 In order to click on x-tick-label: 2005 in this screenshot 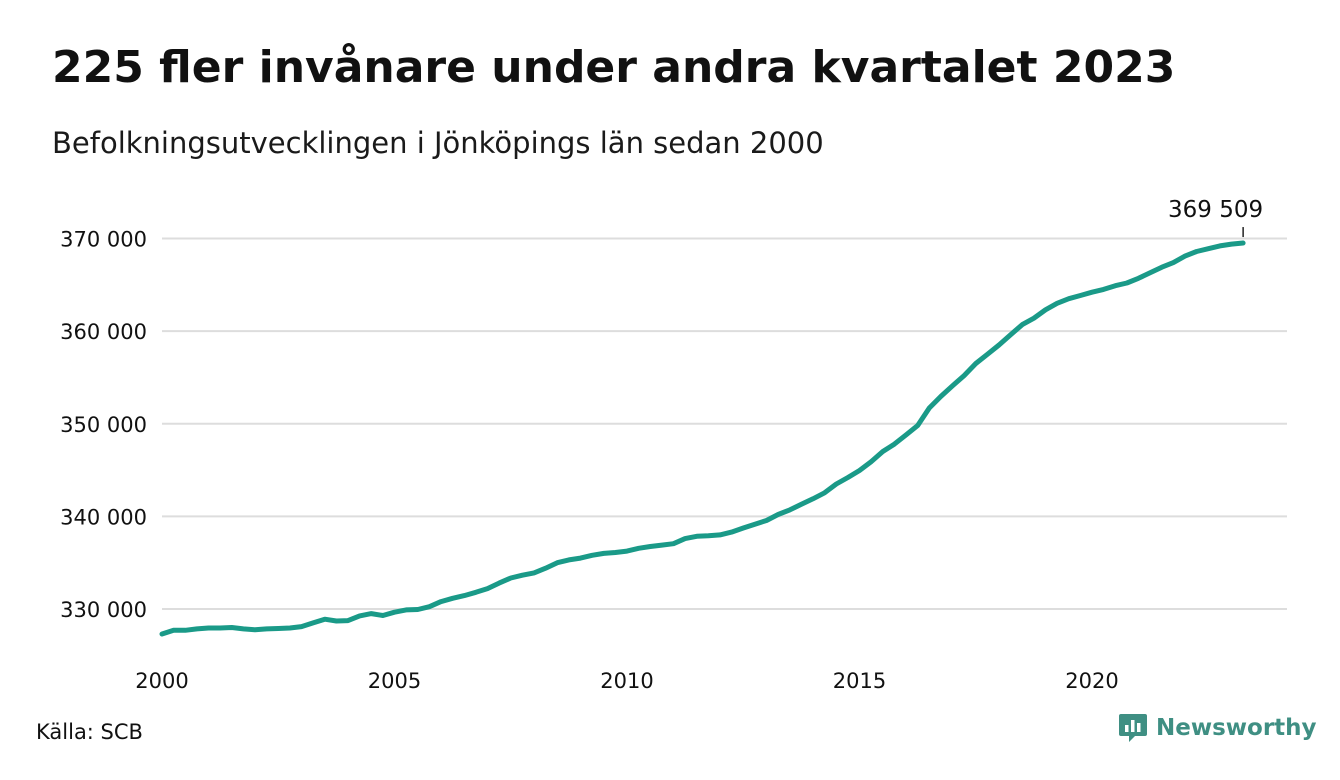, I will do `click(394, 681)`.